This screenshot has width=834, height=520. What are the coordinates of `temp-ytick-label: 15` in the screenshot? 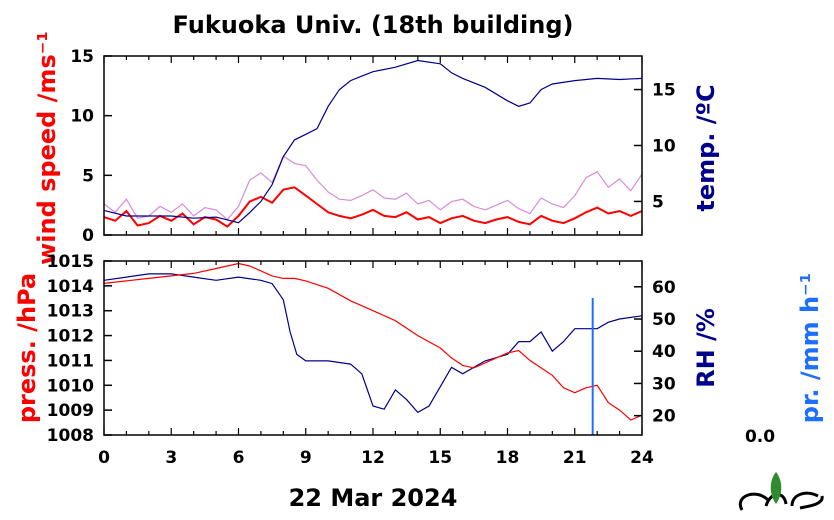 It's located at (664, 91).